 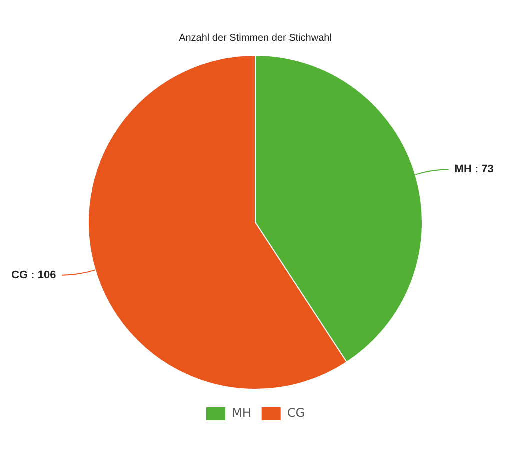 What do you see at coordinates (255, 38) in the screenshot?
I see `chart-title: Anzahl der Stimmen der Stichwahl` at bounding box center [255, 38].